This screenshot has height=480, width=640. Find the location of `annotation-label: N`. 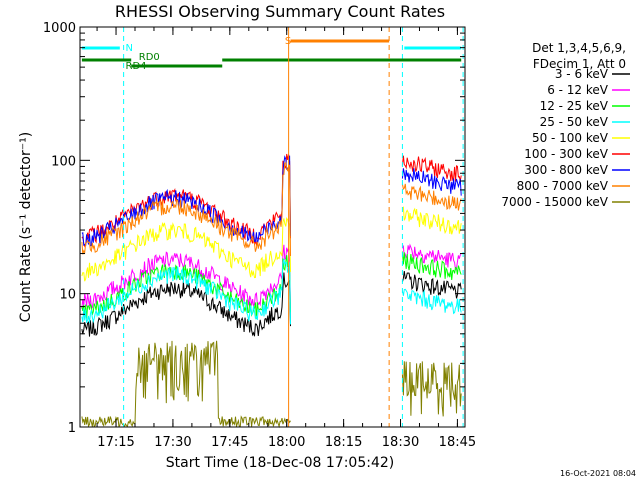

annotation-label: N is located at coordinates (129, 48).